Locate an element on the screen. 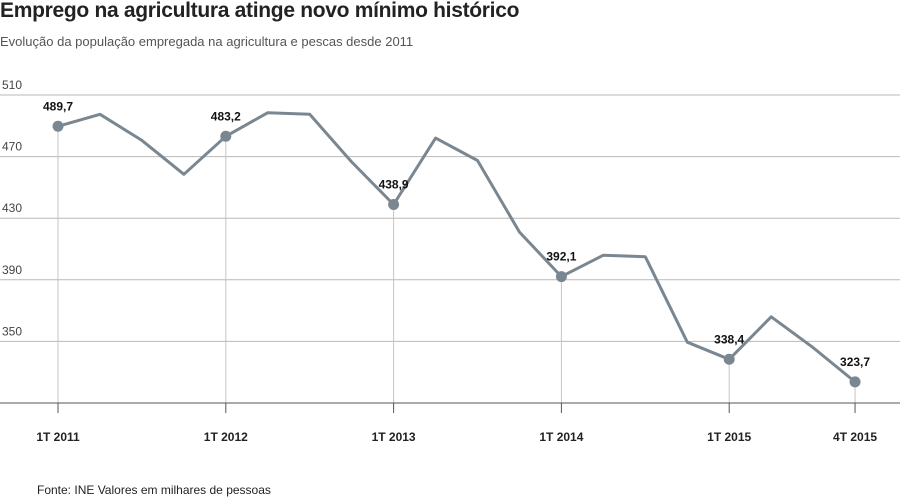 Image resolution: width=900 pixels, height=501 pixels. data-label: 323,7 is located at coordinates (855, 362).